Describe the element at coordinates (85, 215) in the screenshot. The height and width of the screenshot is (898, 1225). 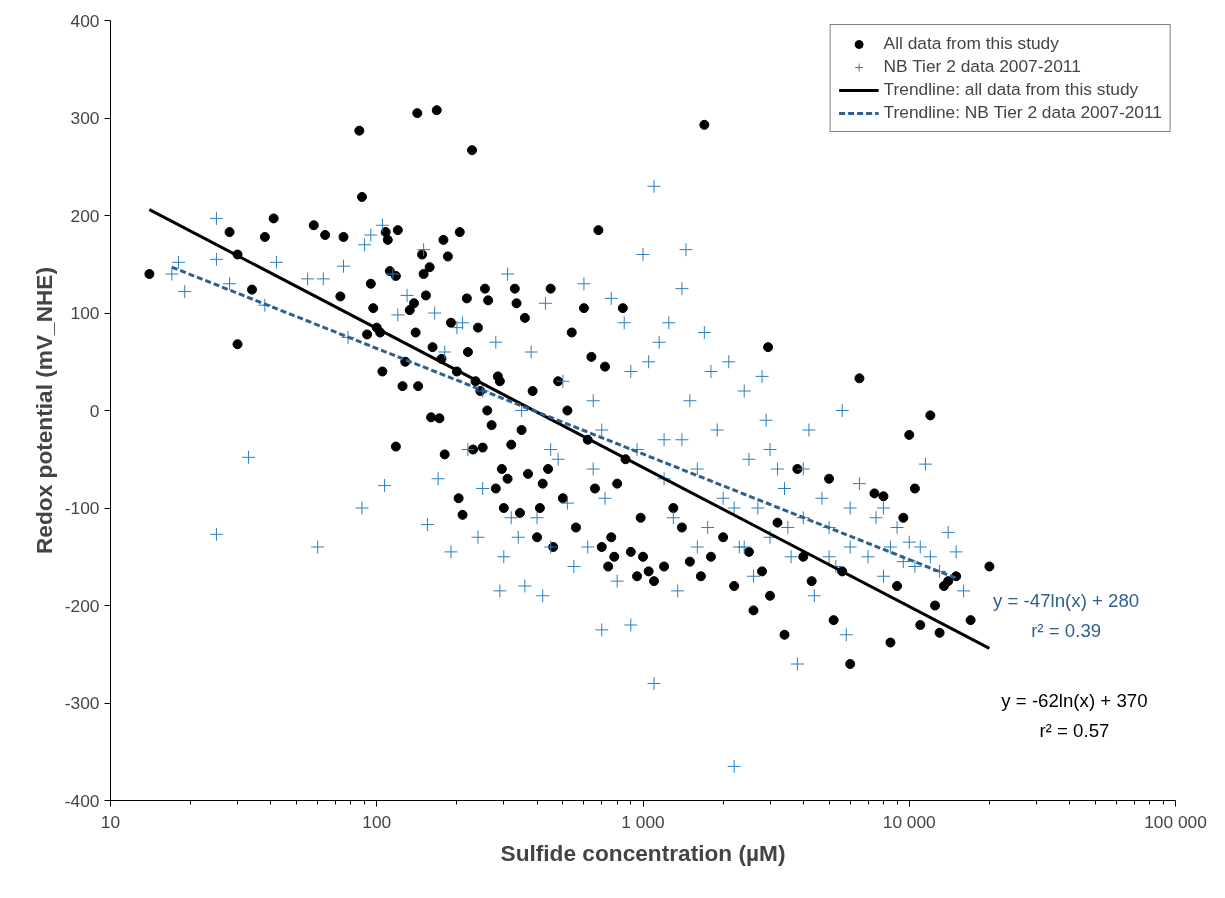
I see `y-tick-label: 200` at that location.